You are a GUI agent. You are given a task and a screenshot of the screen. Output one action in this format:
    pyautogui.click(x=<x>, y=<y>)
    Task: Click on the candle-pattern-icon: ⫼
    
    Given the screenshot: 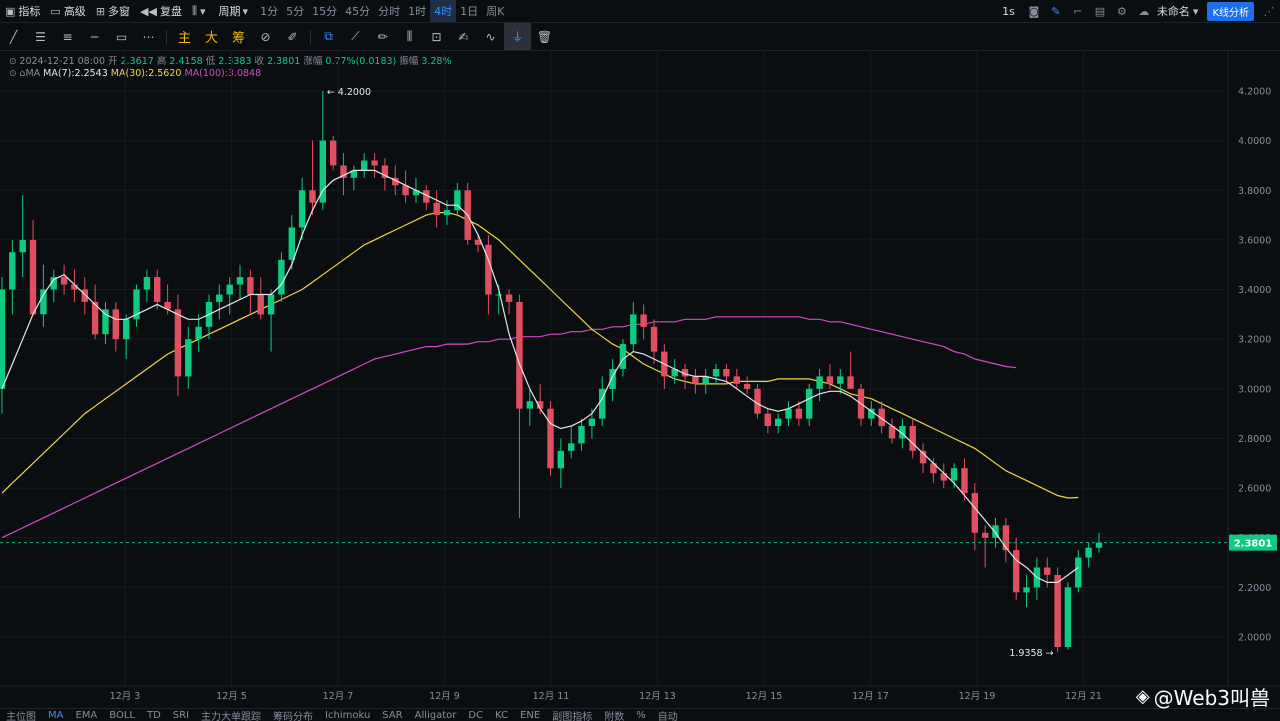 What is the action you would take?
    pyautogui.click(x=409, y=36)
    